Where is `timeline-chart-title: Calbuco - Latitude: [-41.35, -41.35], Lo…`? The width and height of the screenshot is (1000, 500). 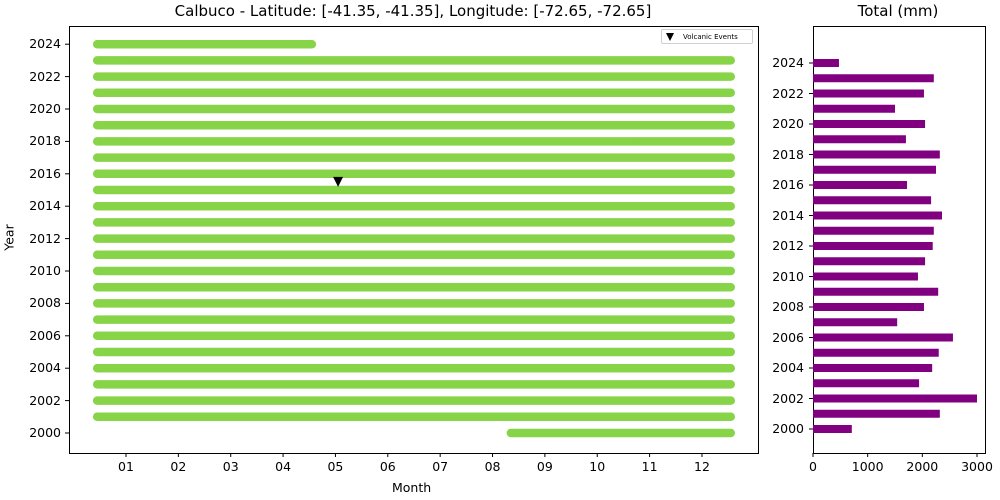
timeline-chart-title: Calbuco - Latitude: [-41.35, -41.35], Lo… is located at coordinates (413, 11).